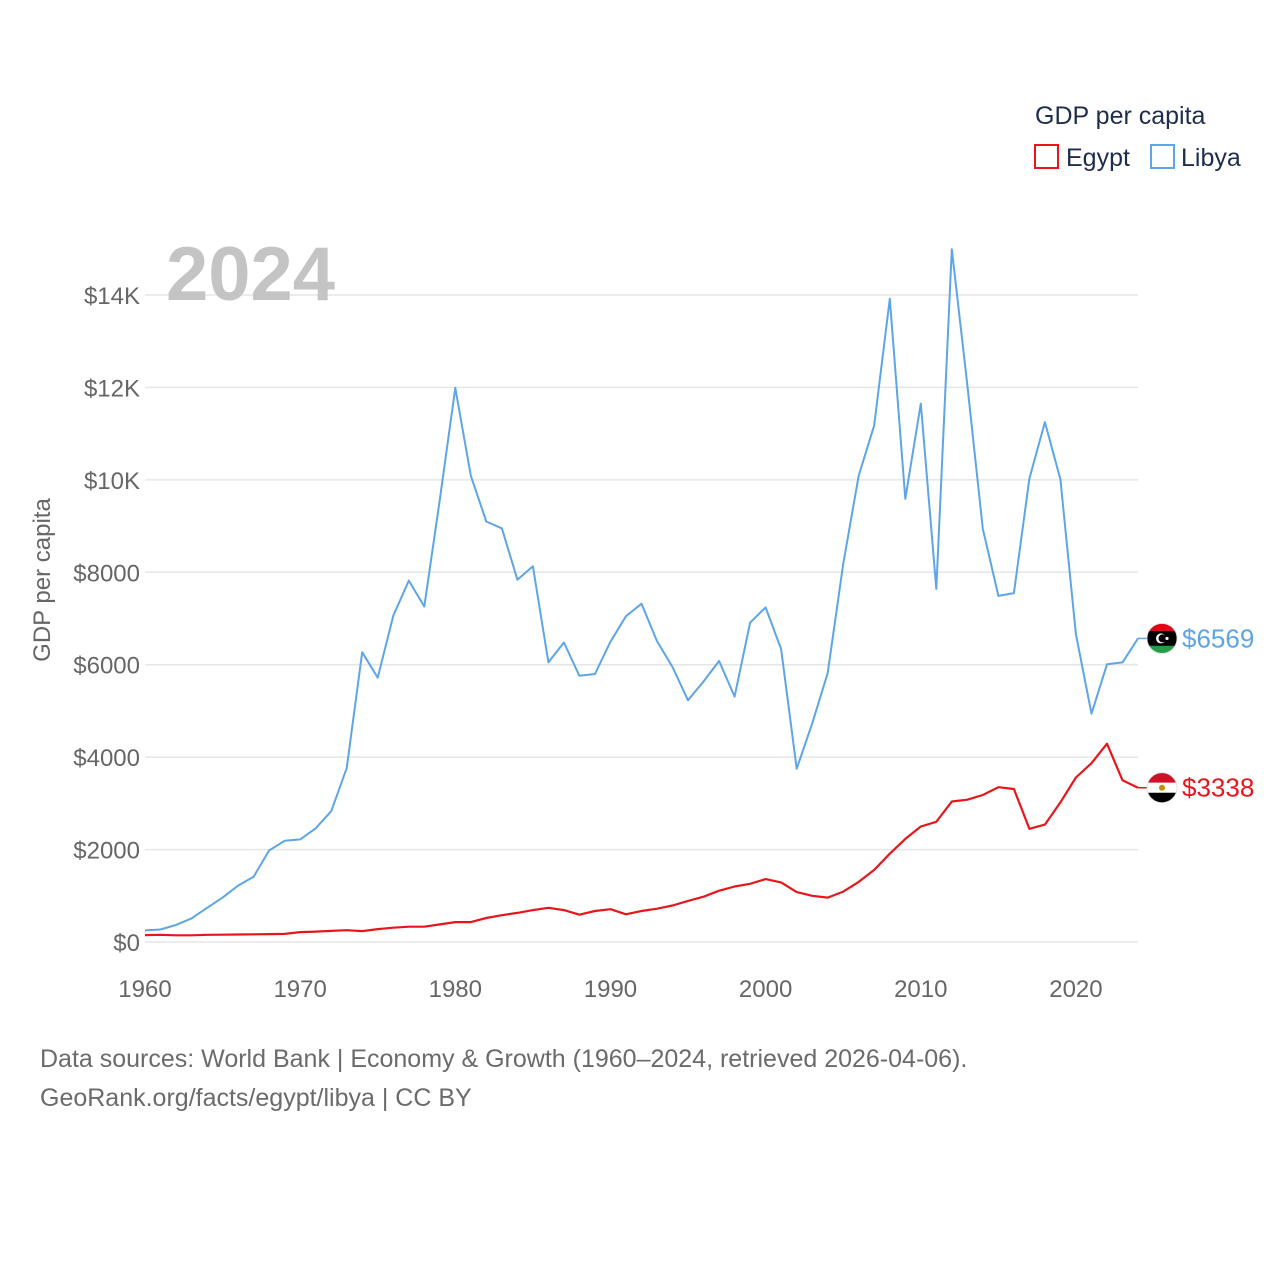 The width and height of the screenshot is (1280, 1280). I want to click on y-tick-label: $8000, so click(106, 573).